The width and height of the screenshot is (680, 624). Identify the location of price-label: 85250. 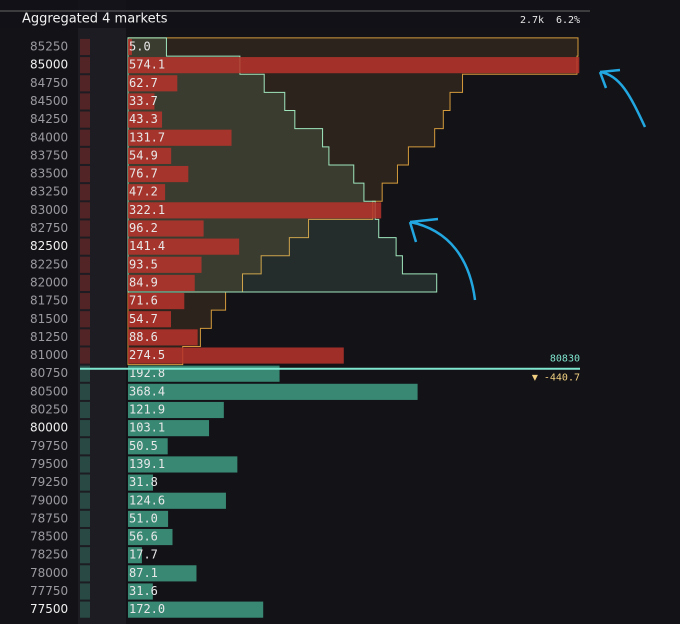
(49, 47).